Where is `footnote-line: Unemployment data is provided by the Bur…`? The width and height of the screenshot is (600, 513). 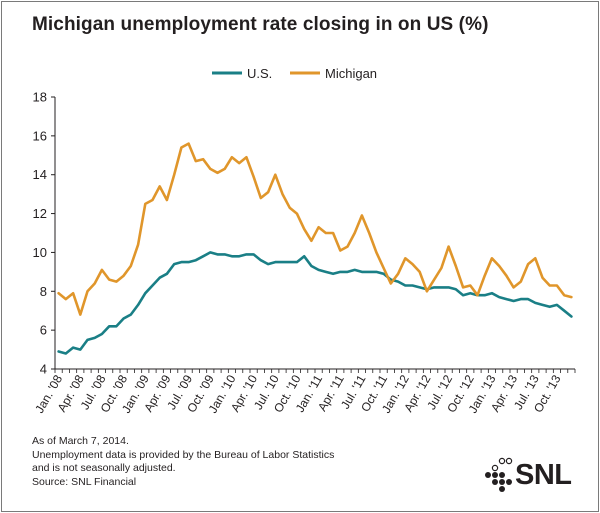
footnote-line: Unemployment data is provided by the Bur… is located at coordinates (183, 454).